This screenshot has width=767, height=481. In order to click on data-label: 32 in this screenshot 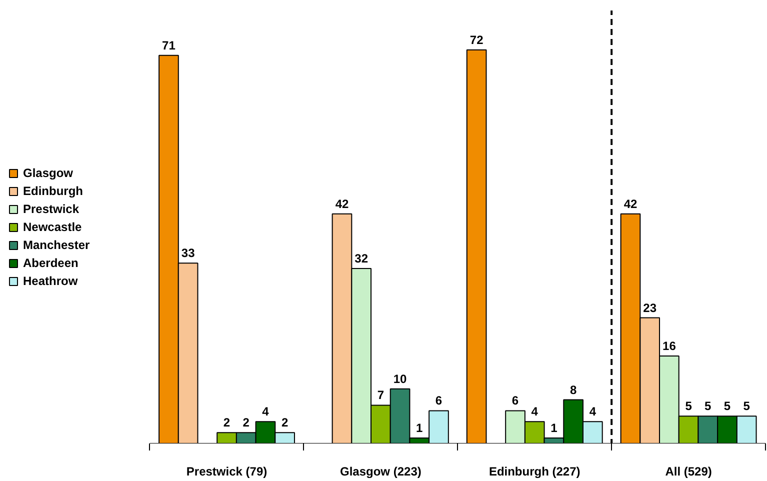, I will do `click(361, 259)`.